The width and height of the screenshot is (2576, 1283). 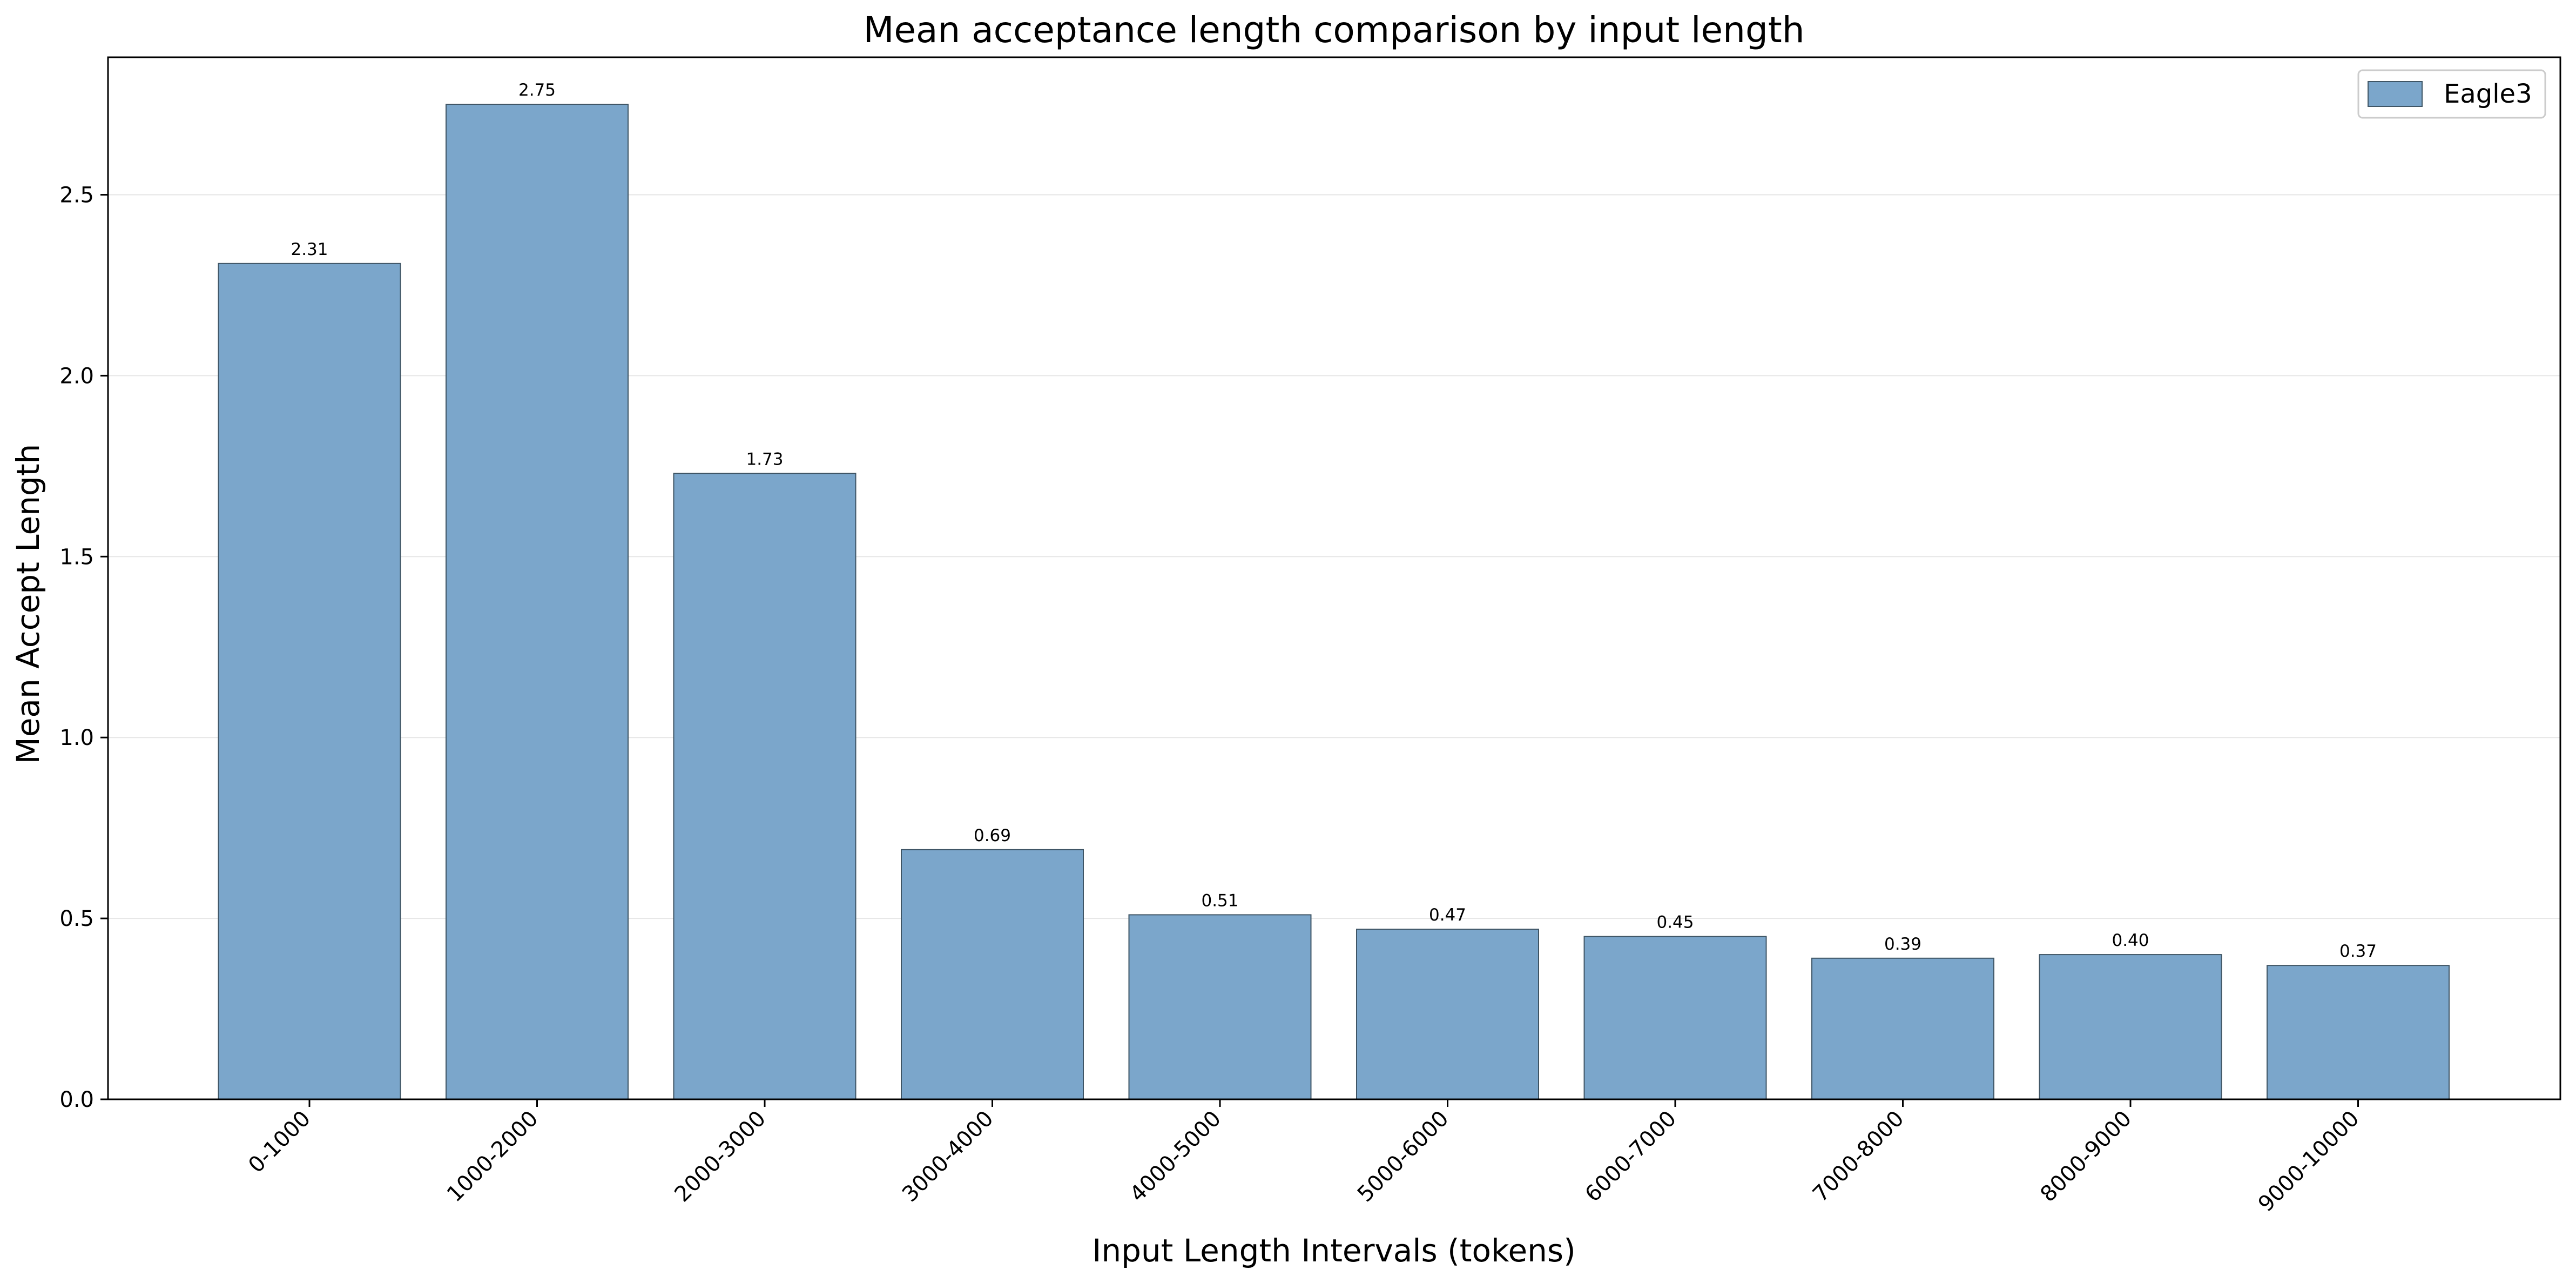 I want to click on y-axis-label: Mean Accept Length, so click(x=28, y=604).